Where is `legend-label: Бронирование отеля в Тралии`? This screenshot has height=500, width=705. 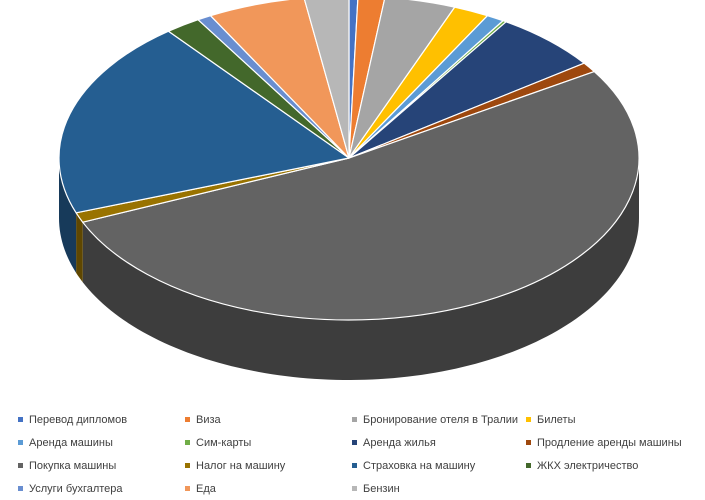
legend-label: Бронирование отеля в Тралии is located at coordinates (441, 419).